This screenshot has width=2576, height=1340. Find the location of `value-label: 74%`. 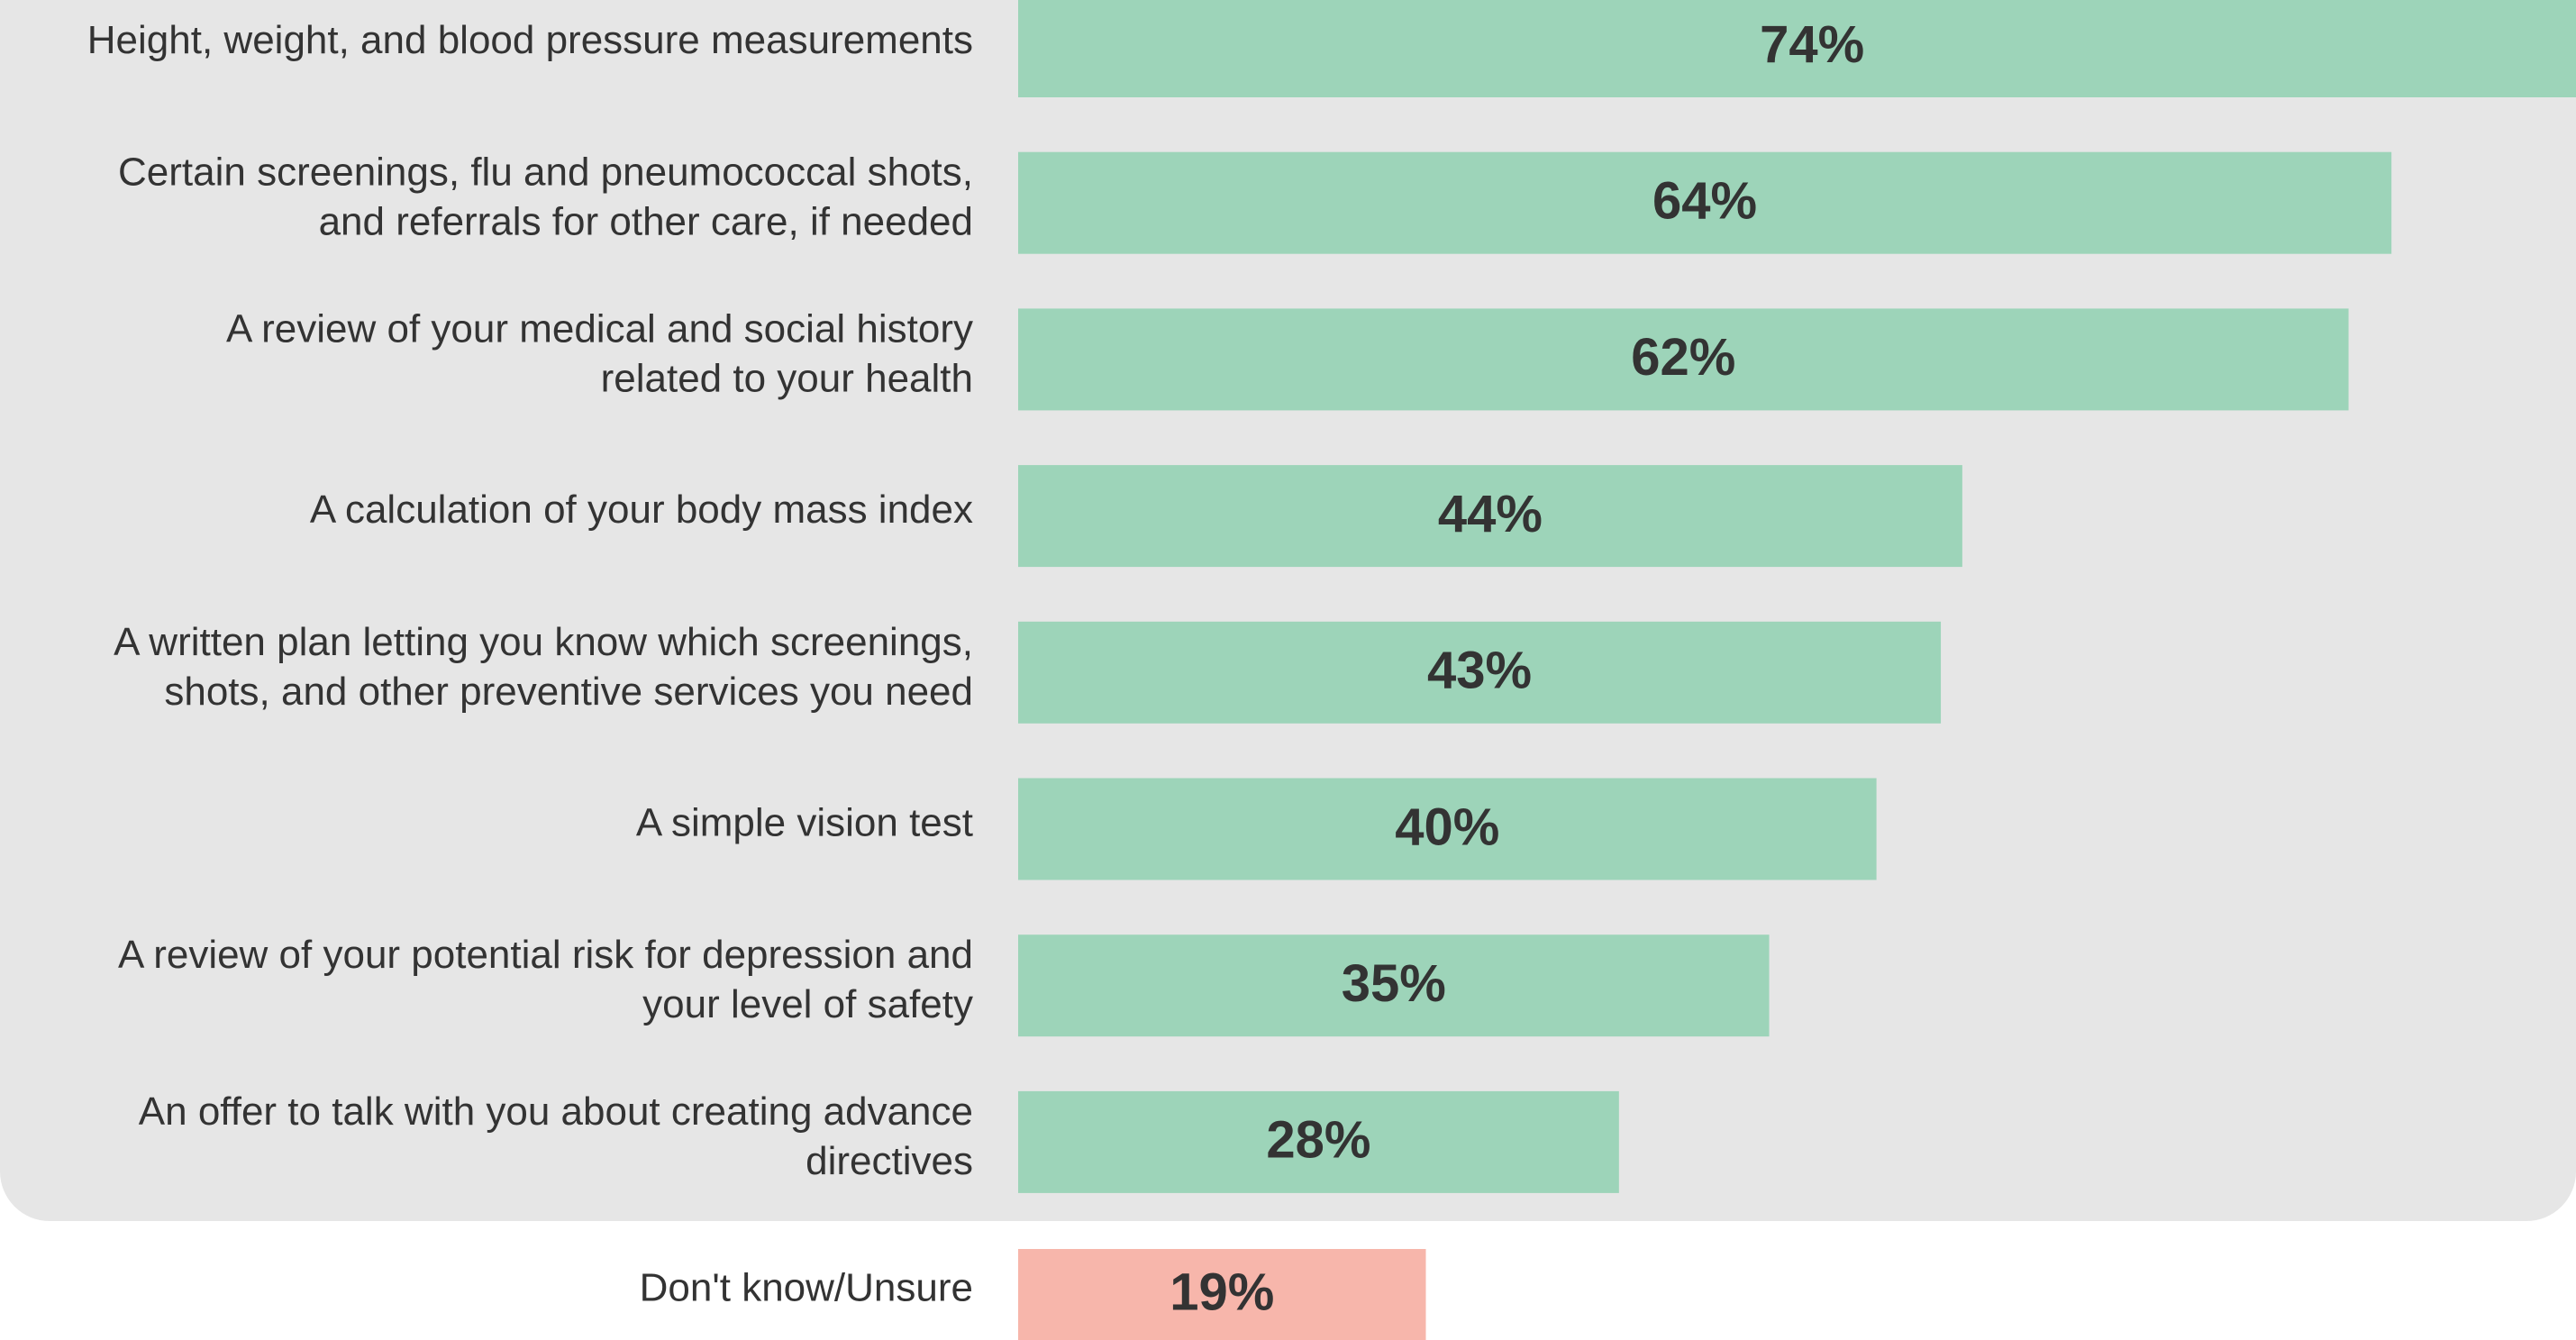

value-label: 74% is located at coordinates (1812, 44).